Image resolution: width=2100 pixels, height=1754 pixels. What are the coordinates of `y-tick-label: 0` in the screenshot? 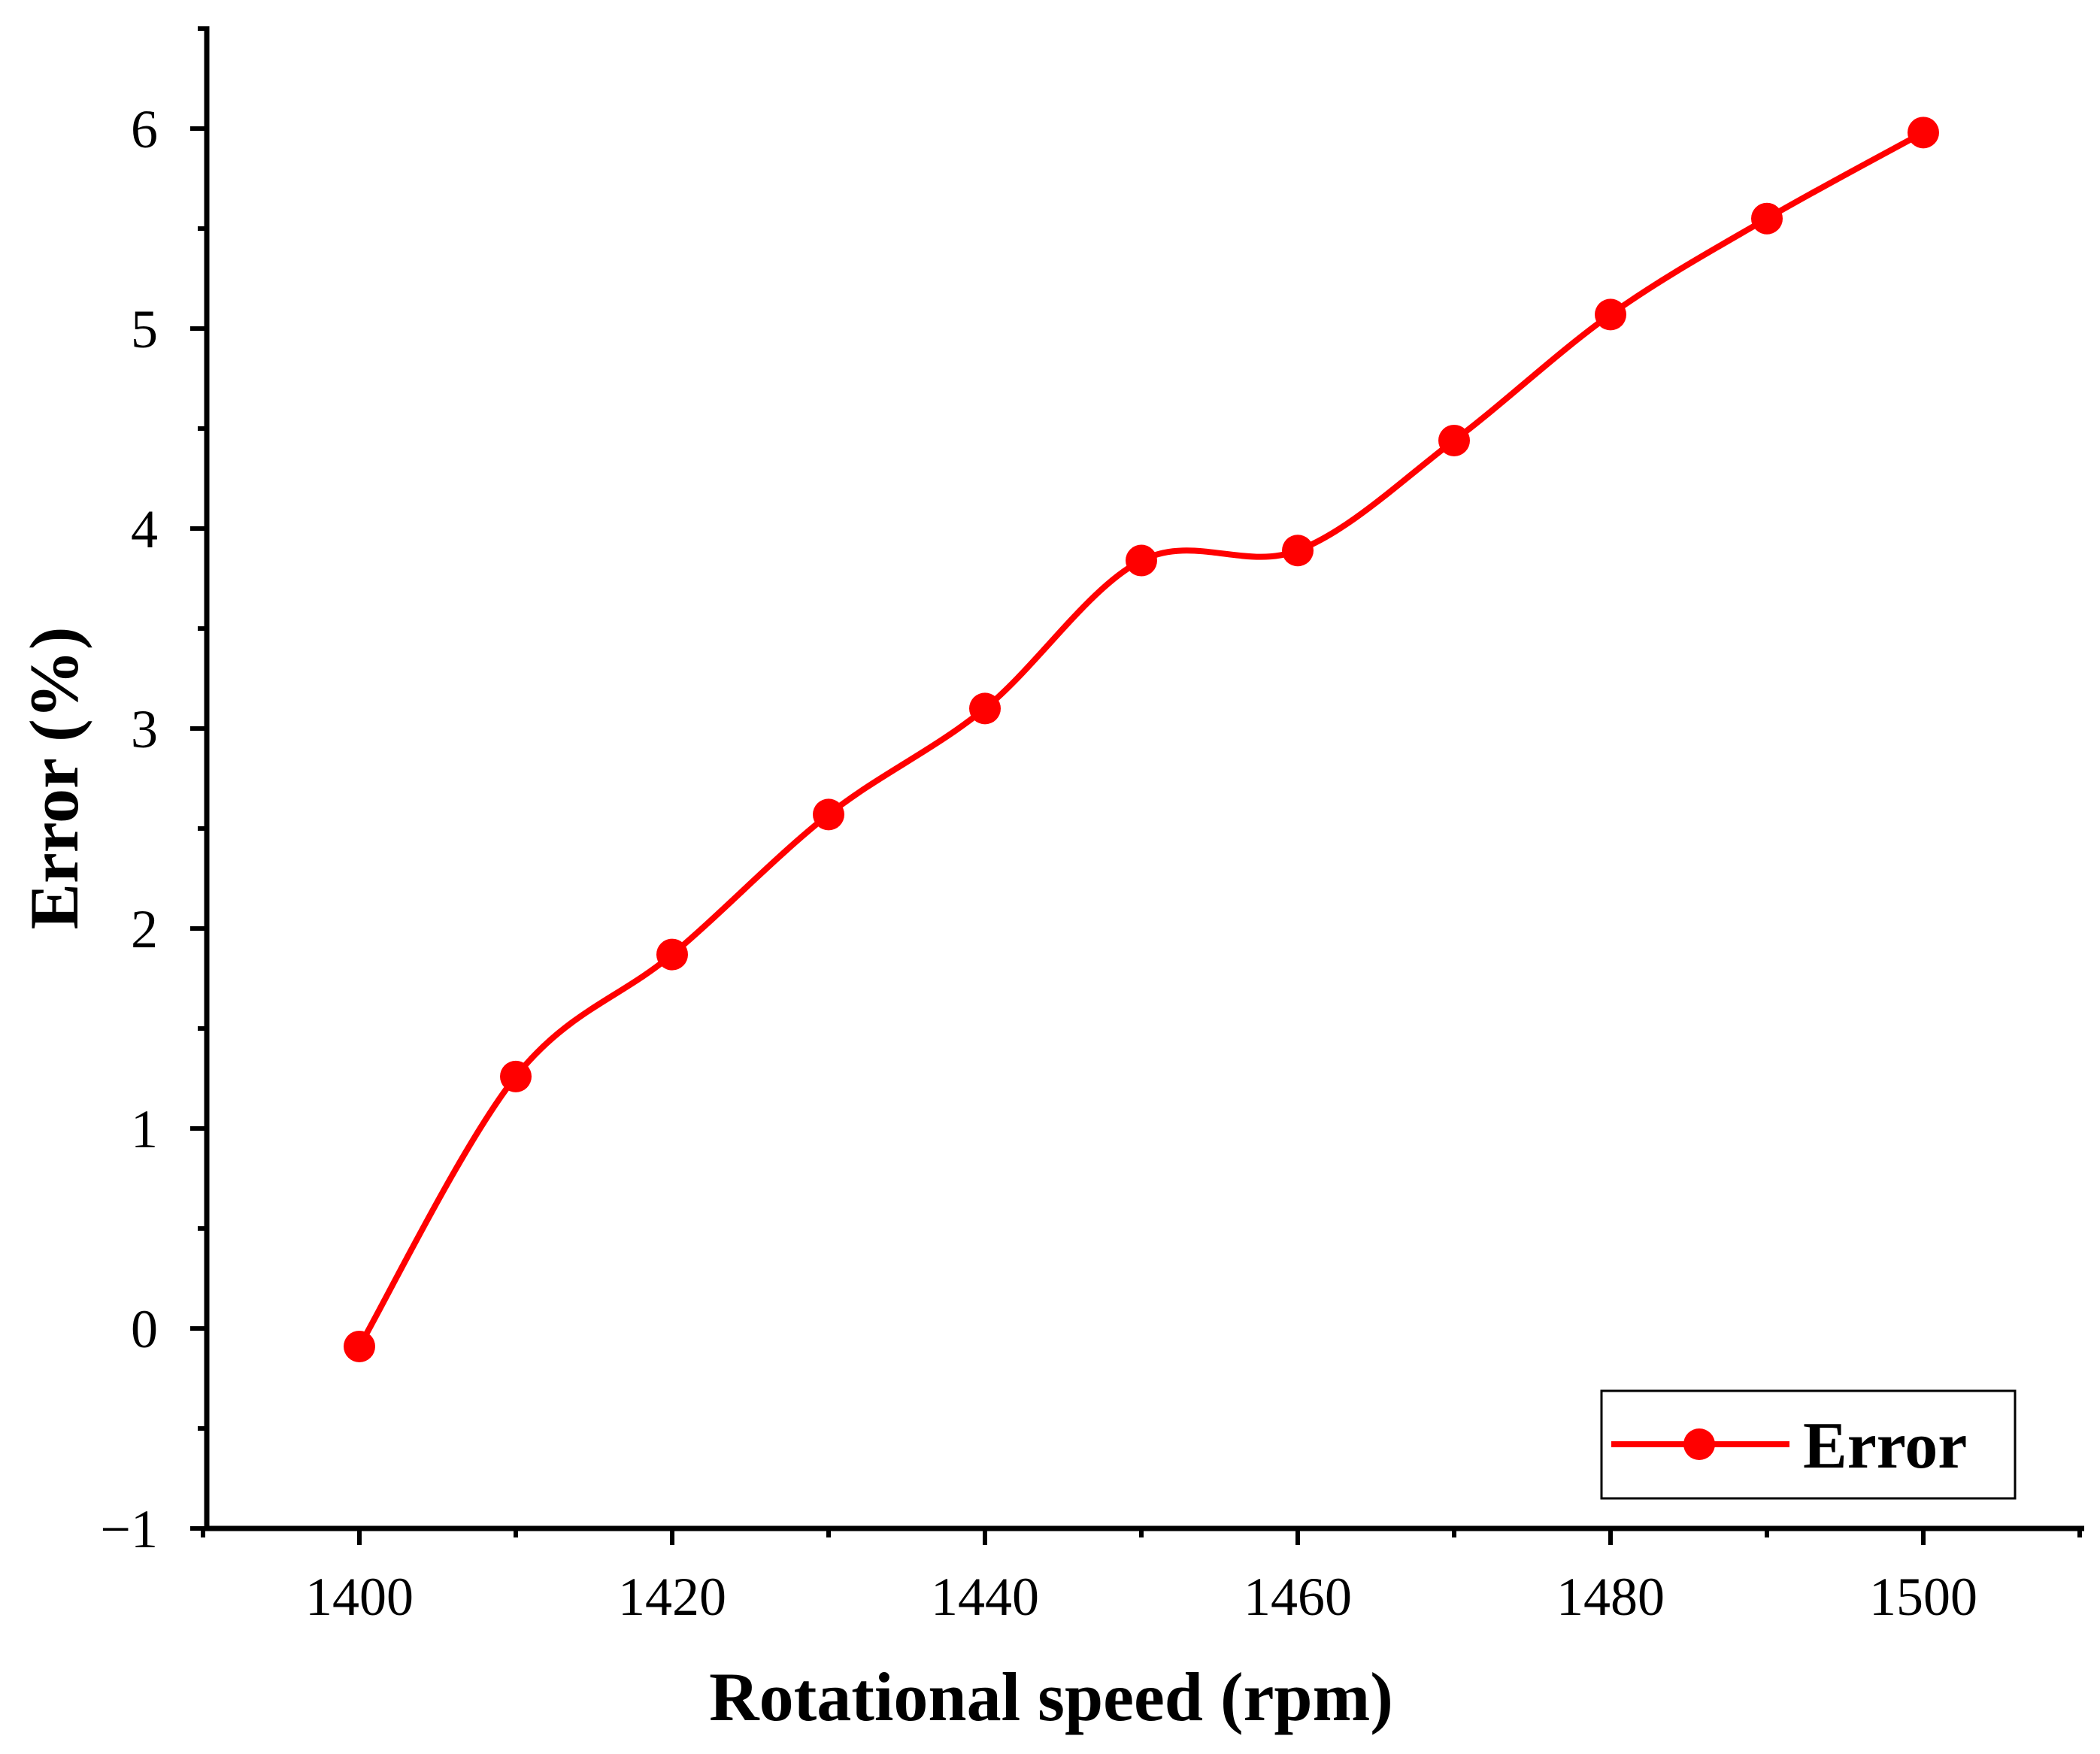 It's located at (144, 1329).